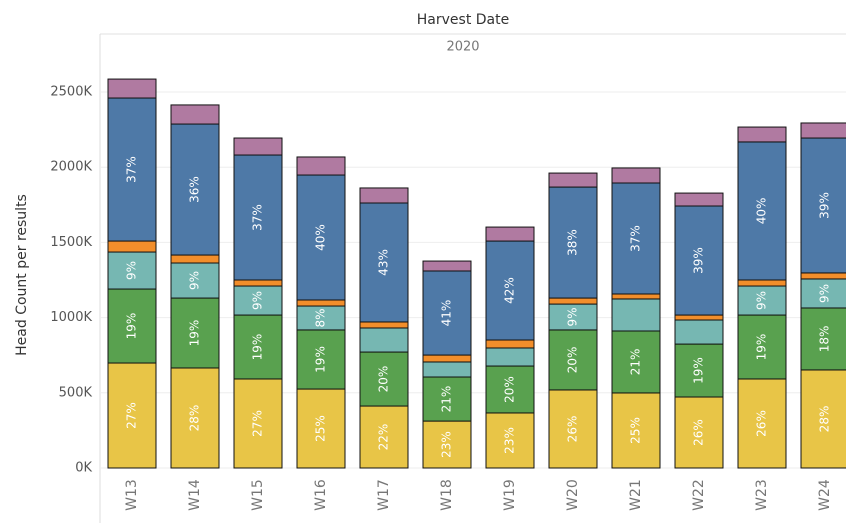 The image size is (846, 523). What do you see at coordinates (825, 339) in the screenshot?
I see `segment-label: 18%` at bounding box center [825, 339].